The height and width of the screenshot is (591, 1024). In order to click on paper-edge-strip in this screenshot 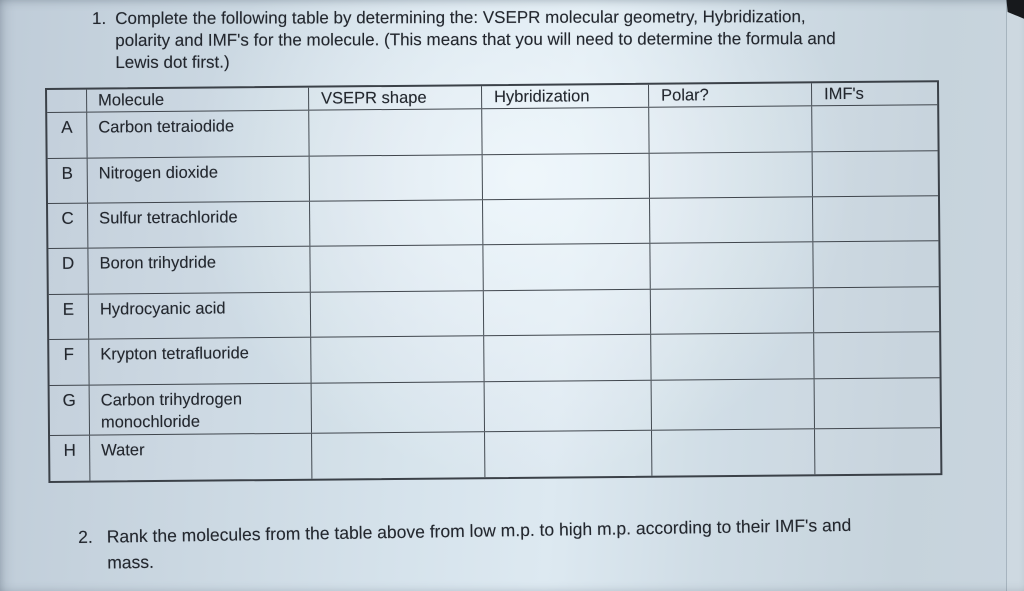, I will do `click(1015, 295)`.